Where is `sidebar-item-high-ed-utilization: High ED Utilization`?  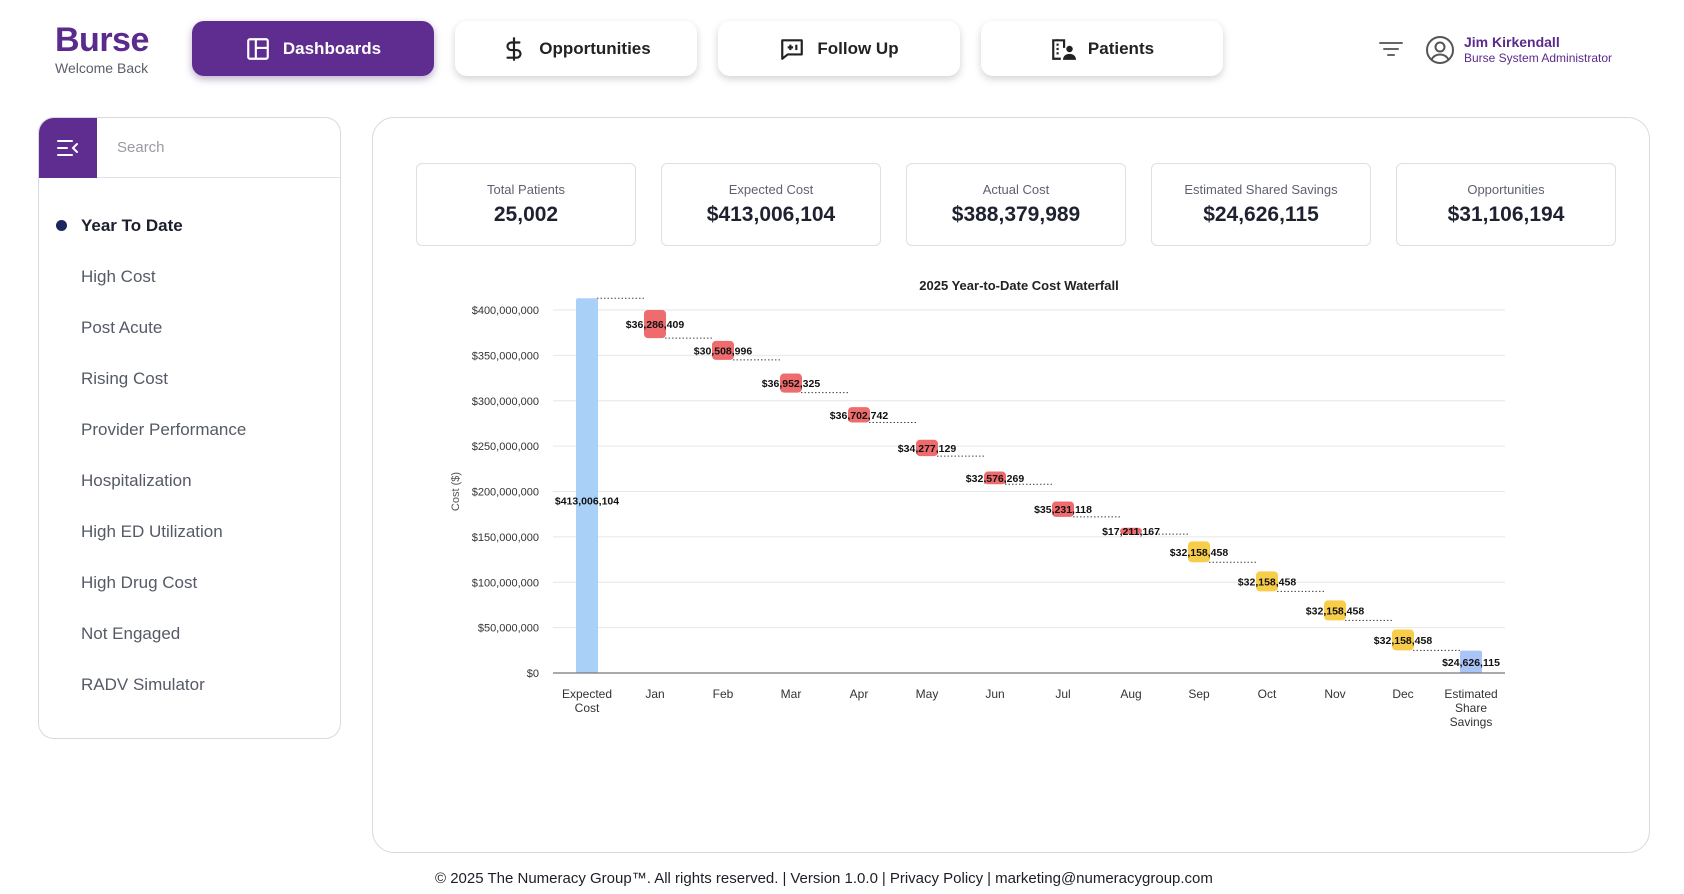
sidebar-item-high-ed-utilization: High ED Utilization is located at coordinates (189, 531).